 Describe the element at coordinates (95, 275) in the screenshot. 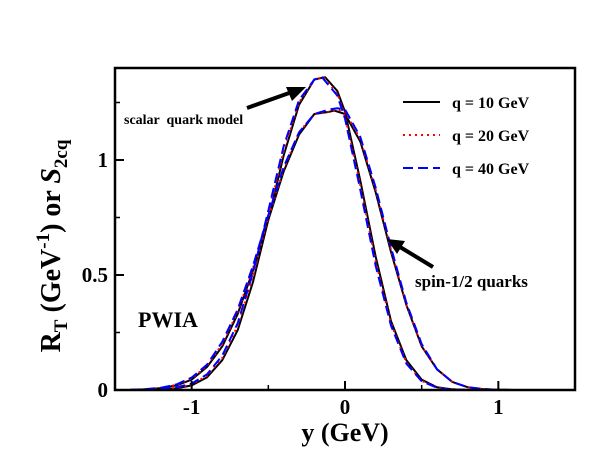

I see `y-tick-label: 0.5` at that location.